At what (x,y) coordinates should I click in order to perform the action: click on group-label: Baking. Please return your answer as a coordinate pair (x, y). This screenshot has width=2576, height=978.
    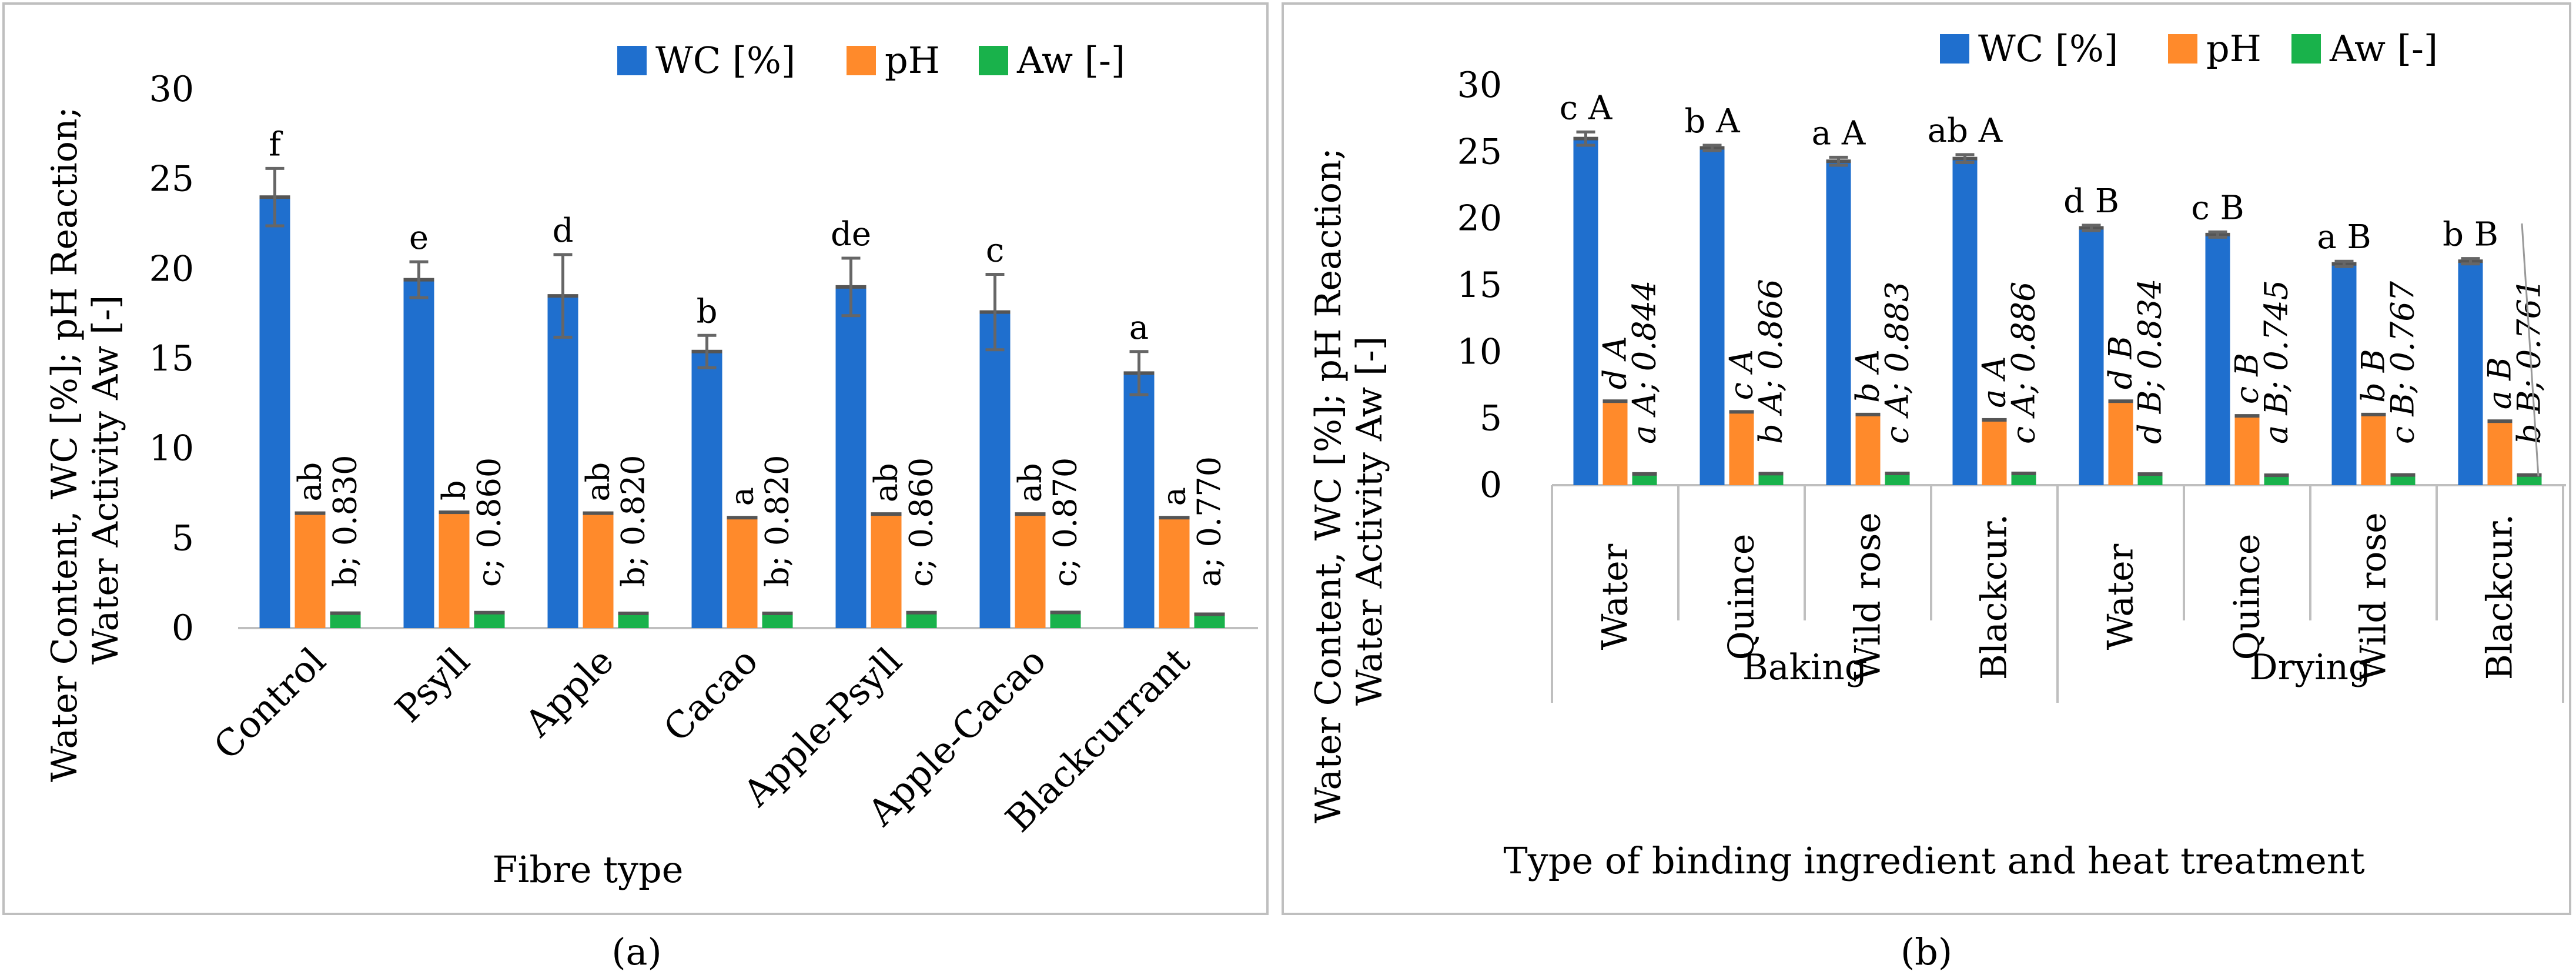
    Looking at the image, I should click on (1804, 667).